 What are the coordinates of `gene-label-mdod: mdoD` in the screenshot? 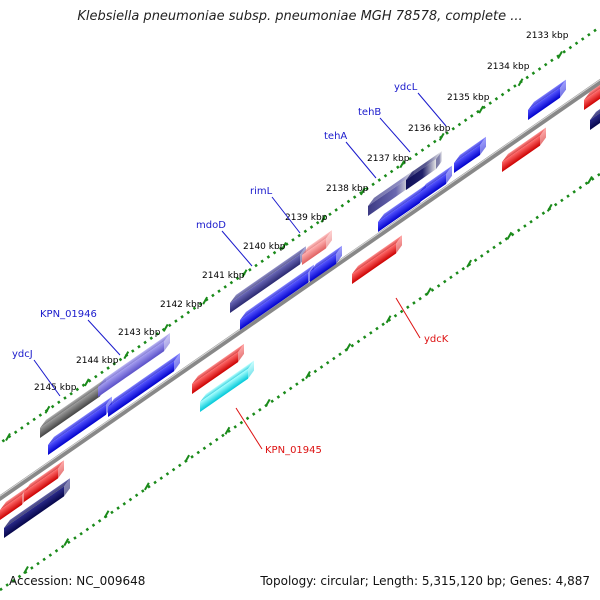 It's located at (211, 225).